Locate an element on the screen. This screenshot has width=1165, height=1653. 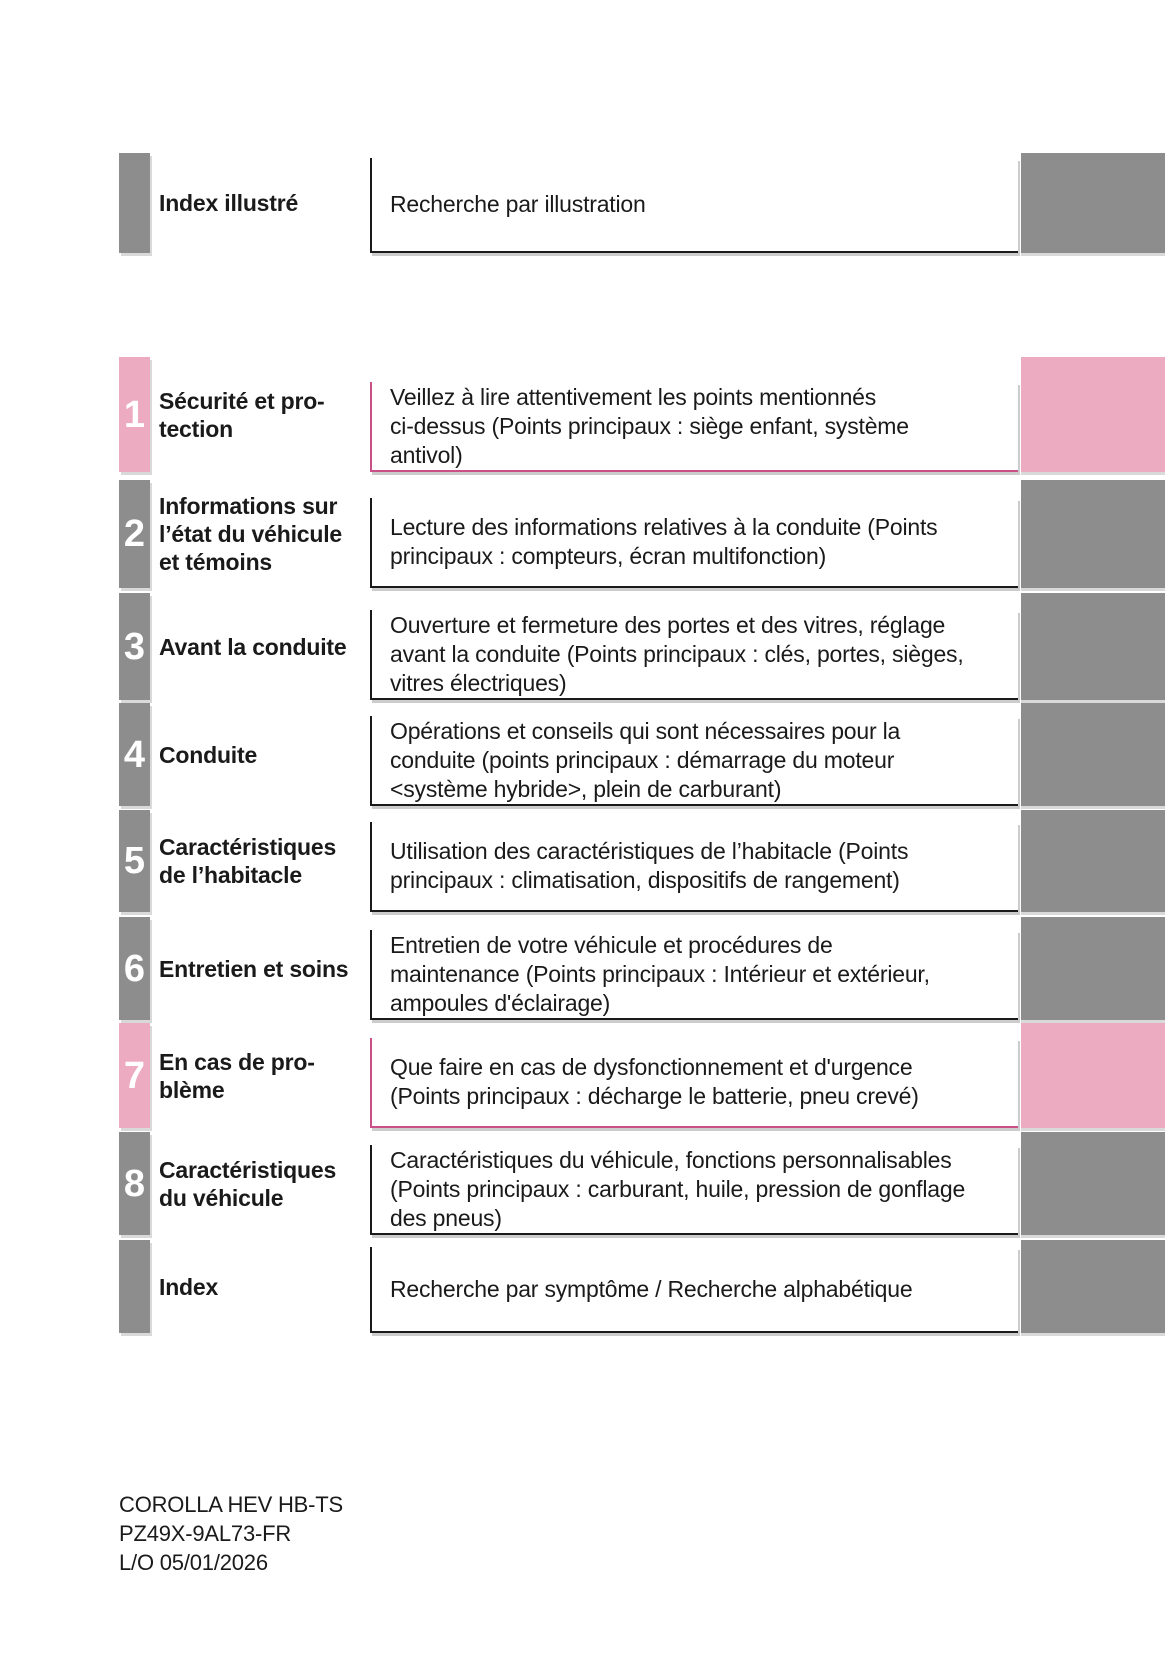
section-label: Caractéristiques de l’habitacle is located at coordinates (248, 861).